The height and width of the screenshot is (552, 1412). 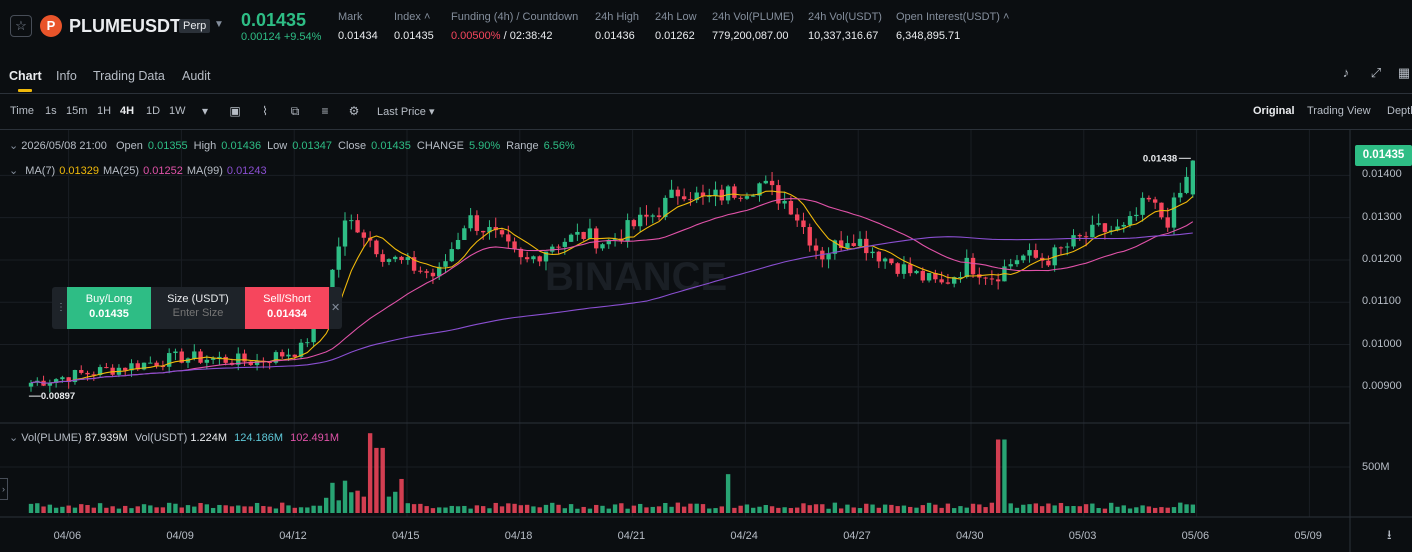 I want to click on low-marker-label: 0.00897, so click(x=58, y=396).